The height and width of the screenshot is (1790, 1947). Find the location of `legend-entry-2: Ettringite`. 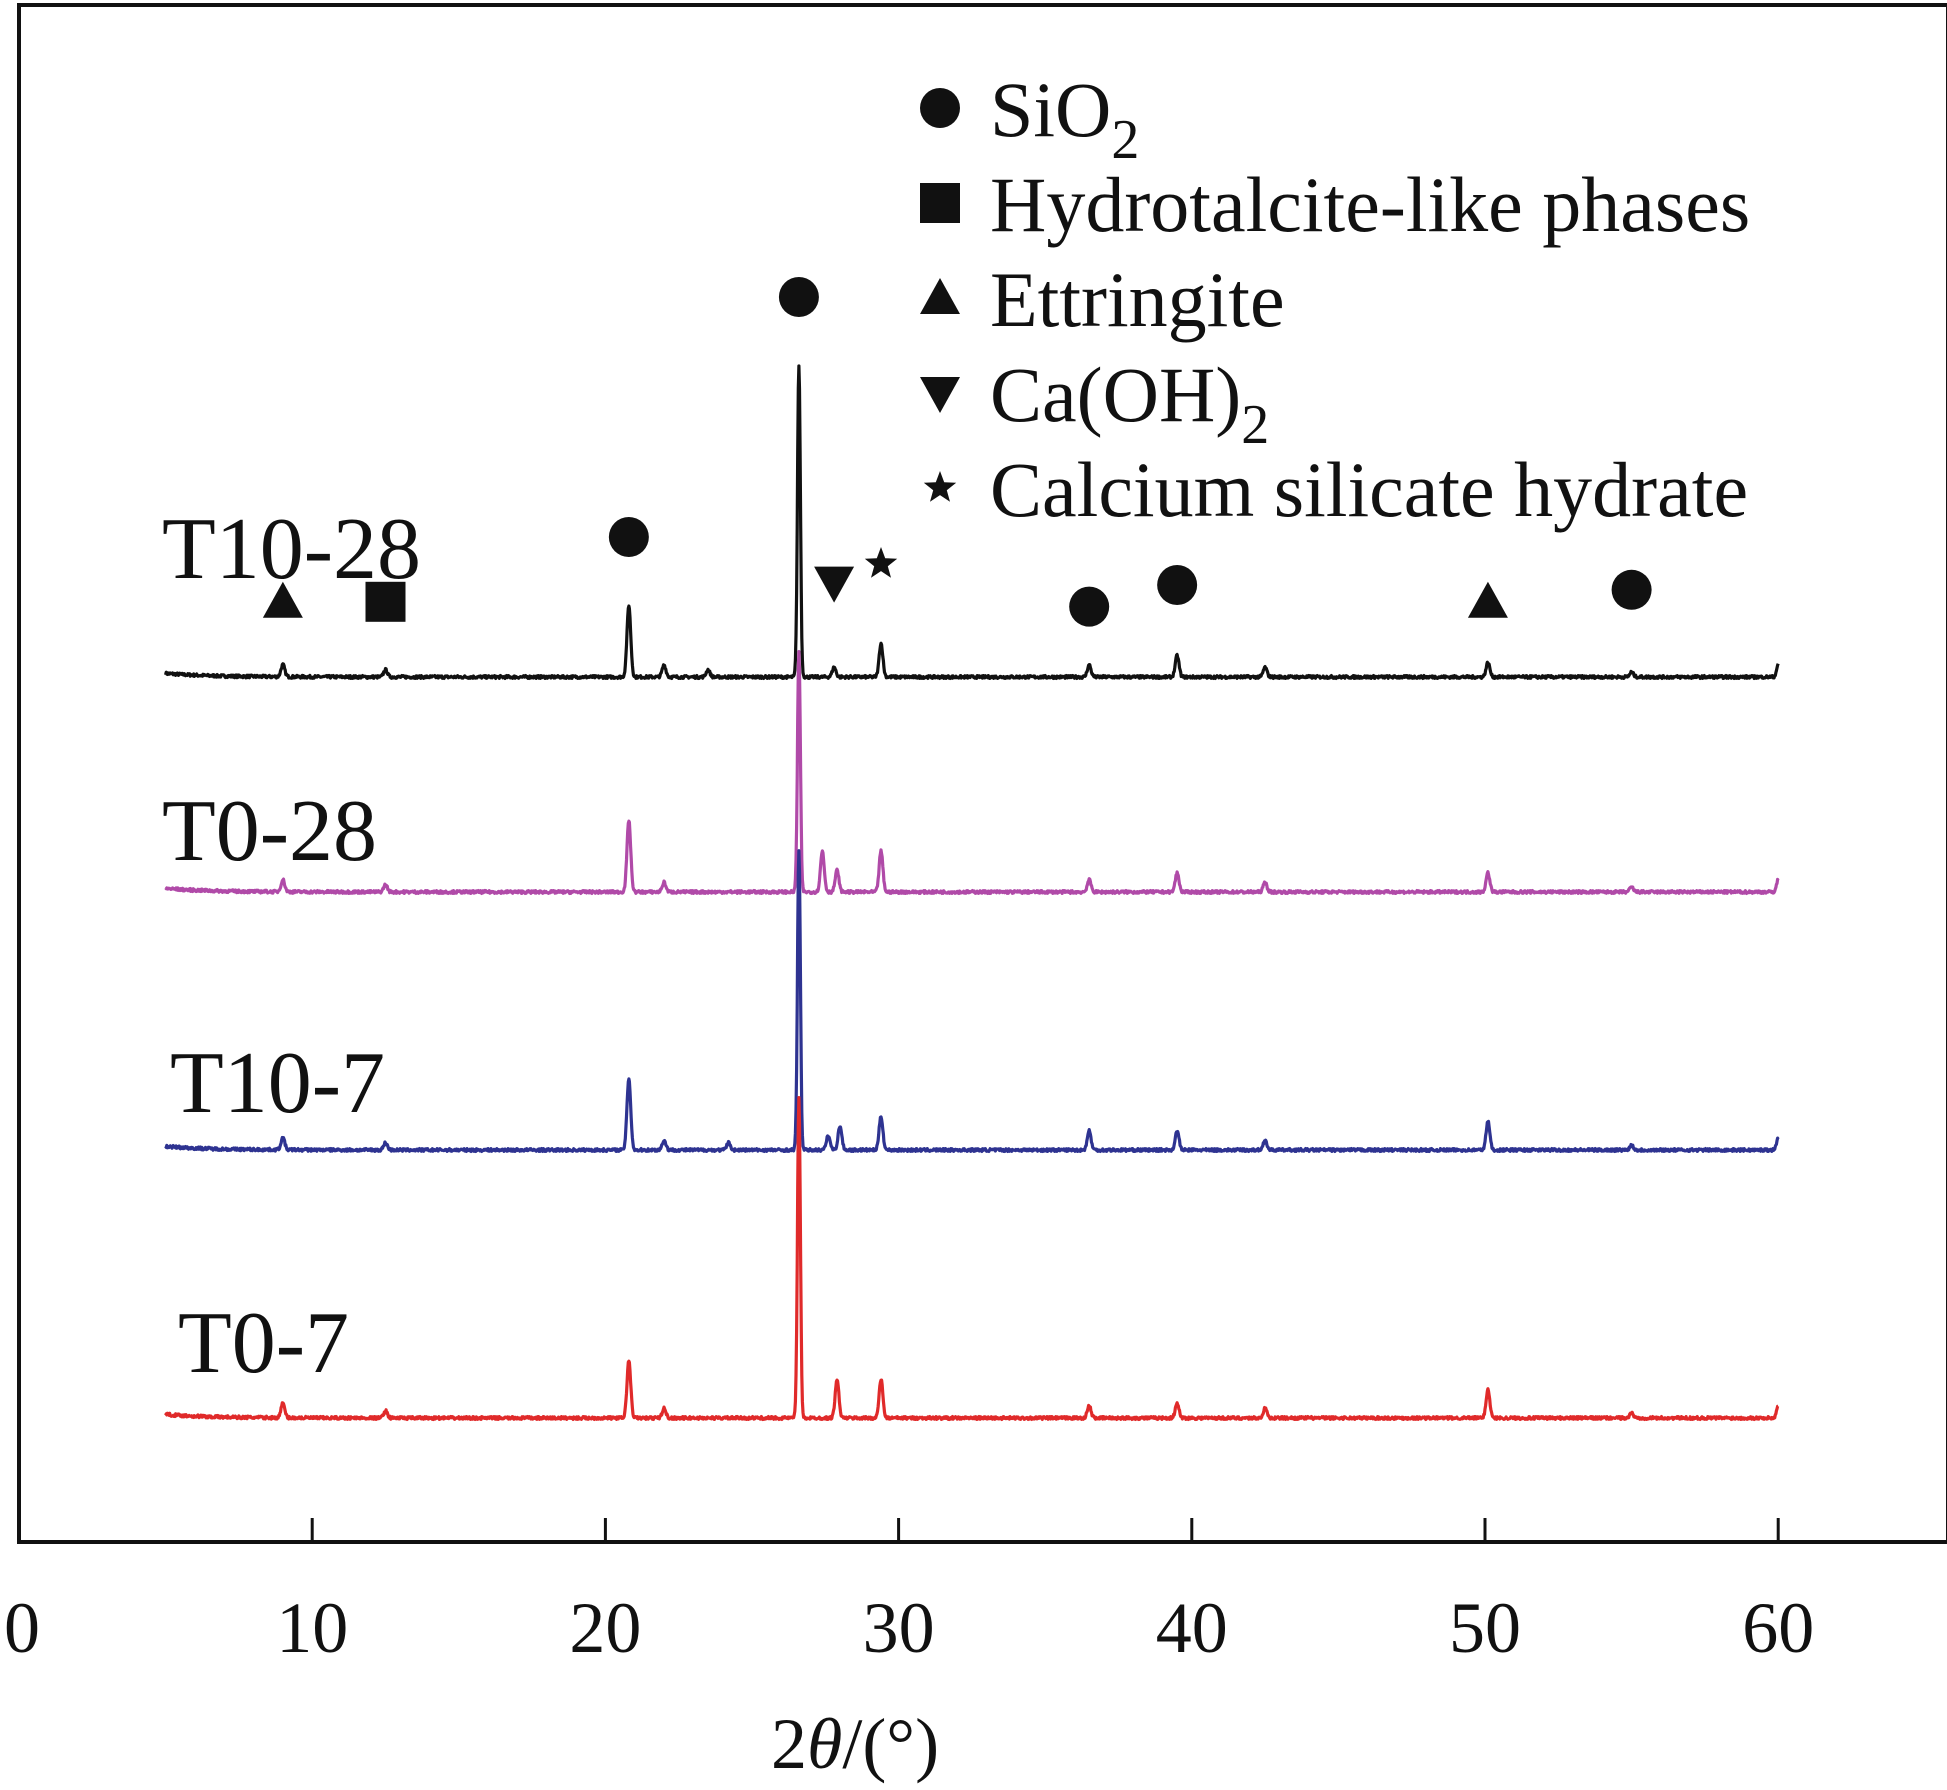

legend-entry-2: Ettringite is located at coordinates (1102, 299).